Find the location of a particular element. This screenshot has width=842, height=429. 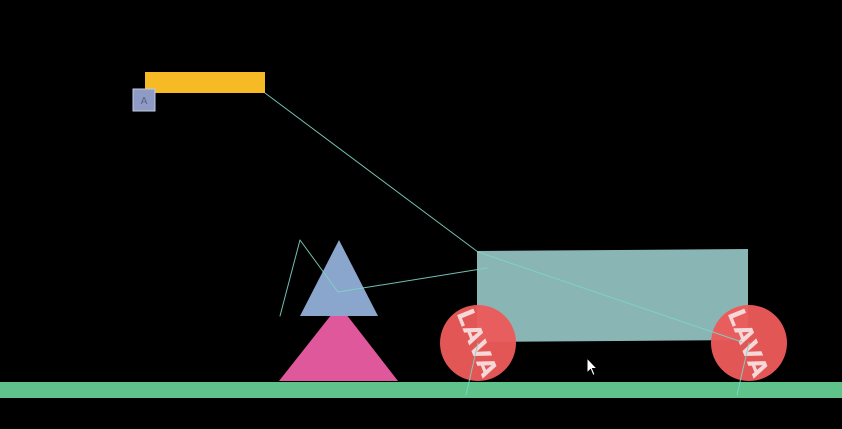

cart-body is located at coordinates (612, 295).